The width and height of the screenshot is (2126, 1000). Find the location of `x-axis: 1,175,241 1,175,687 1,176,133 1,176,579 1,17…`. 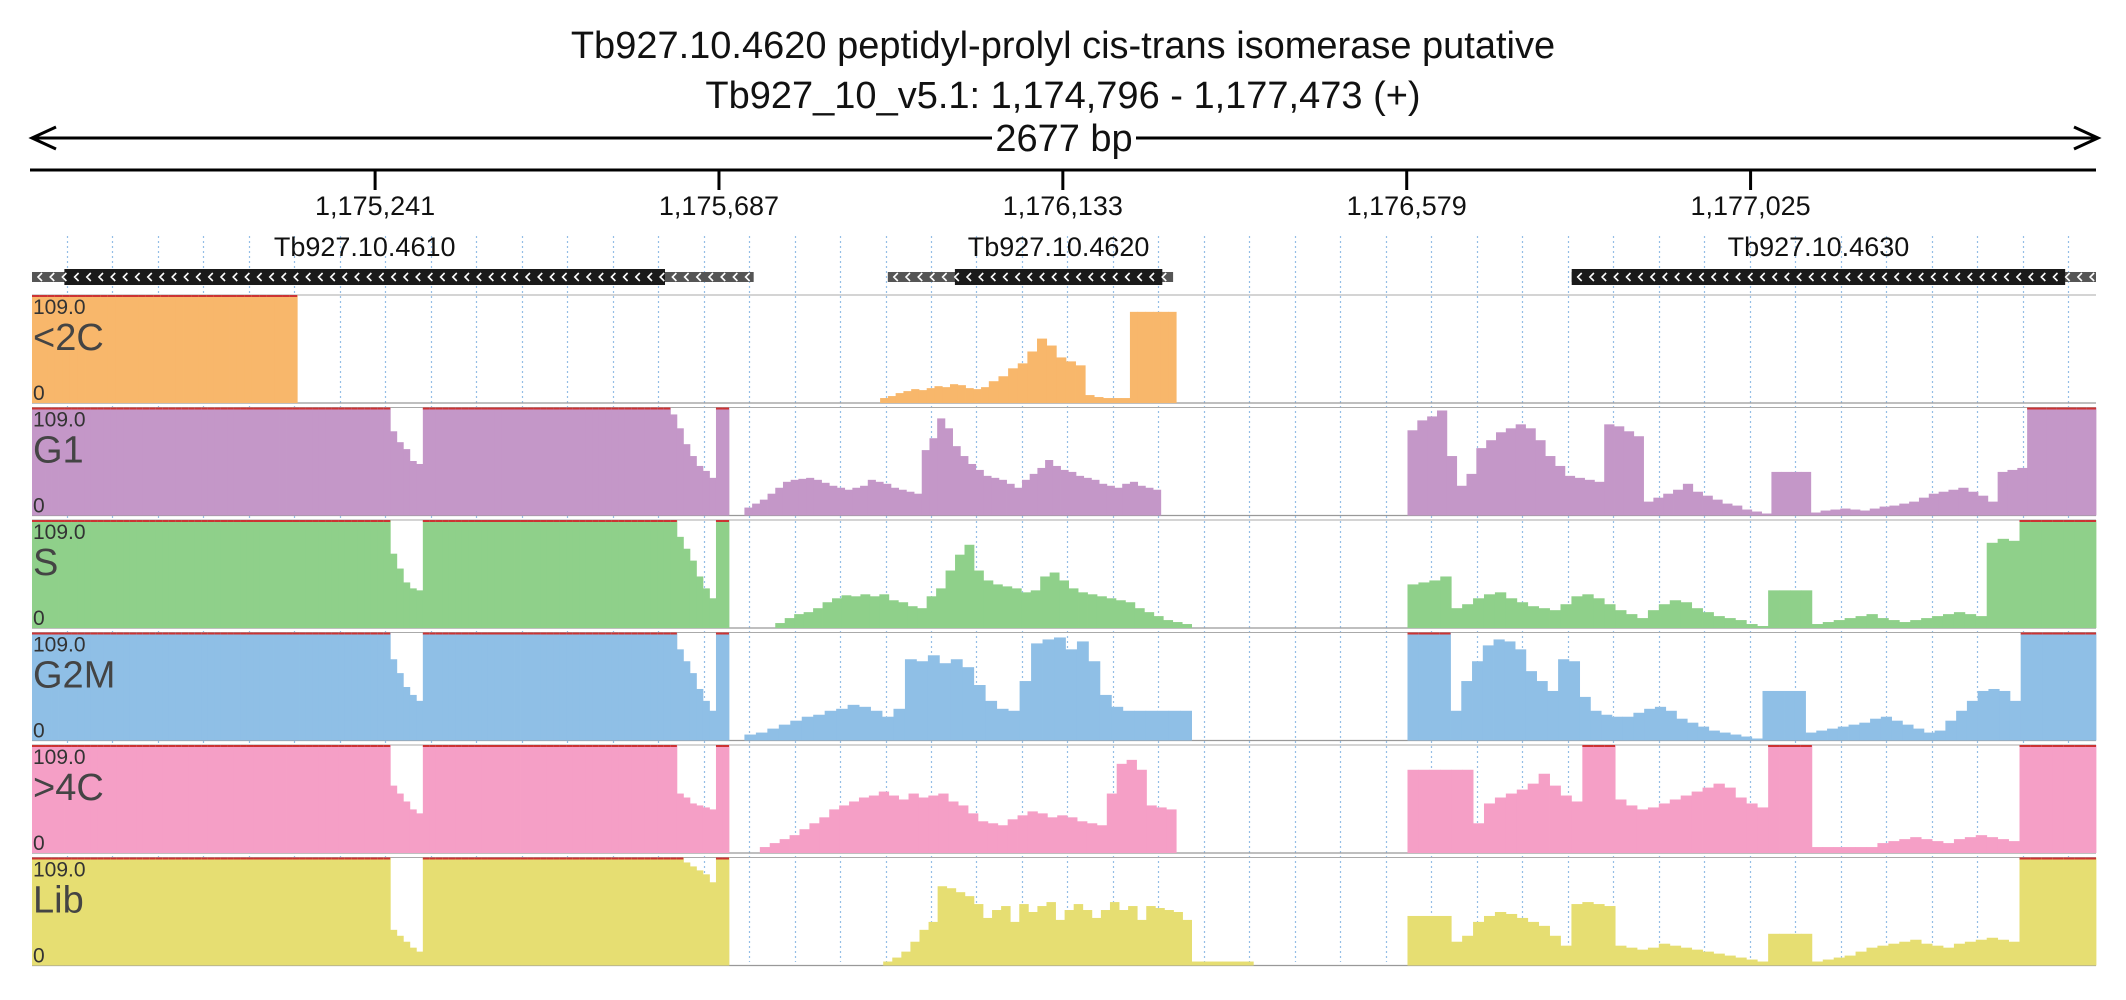

x-axis: 1,175,241 1,175,687 1,176,133 1,176,579 1,17… is located at coordinates (1063, 194).